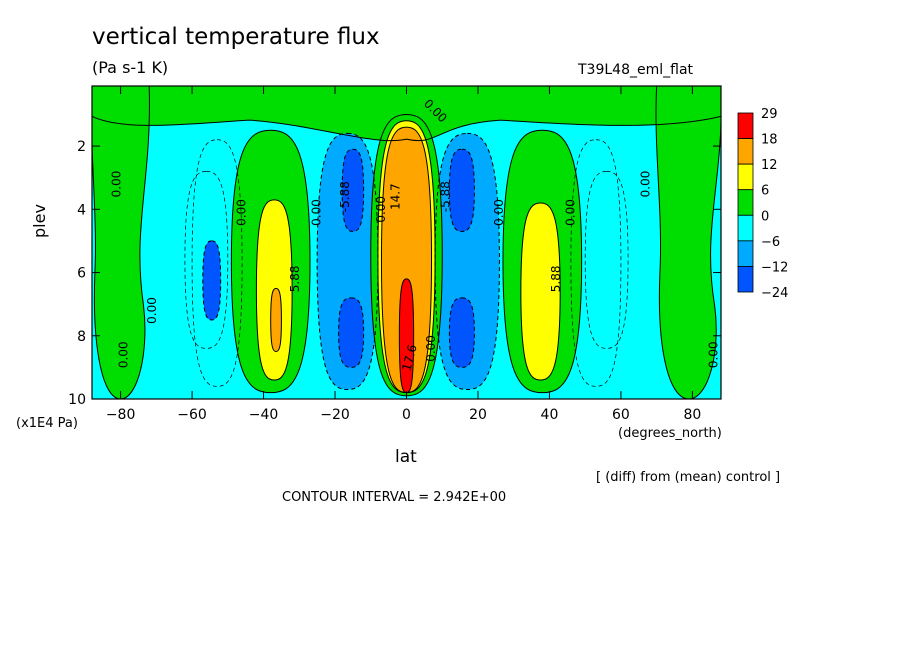  I want to click on contour-label-2: 0.00, so click(152, 310).